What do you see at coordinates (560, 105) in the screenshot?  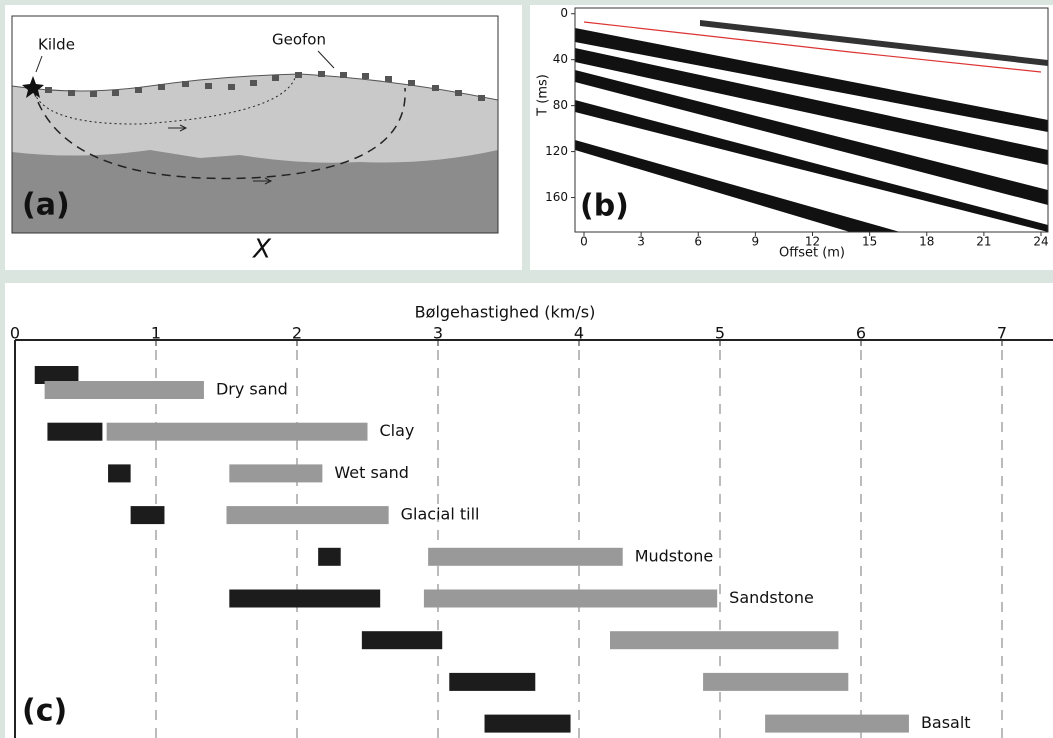 I see `y-tick-label: 80` at bounding box center [560, 105].